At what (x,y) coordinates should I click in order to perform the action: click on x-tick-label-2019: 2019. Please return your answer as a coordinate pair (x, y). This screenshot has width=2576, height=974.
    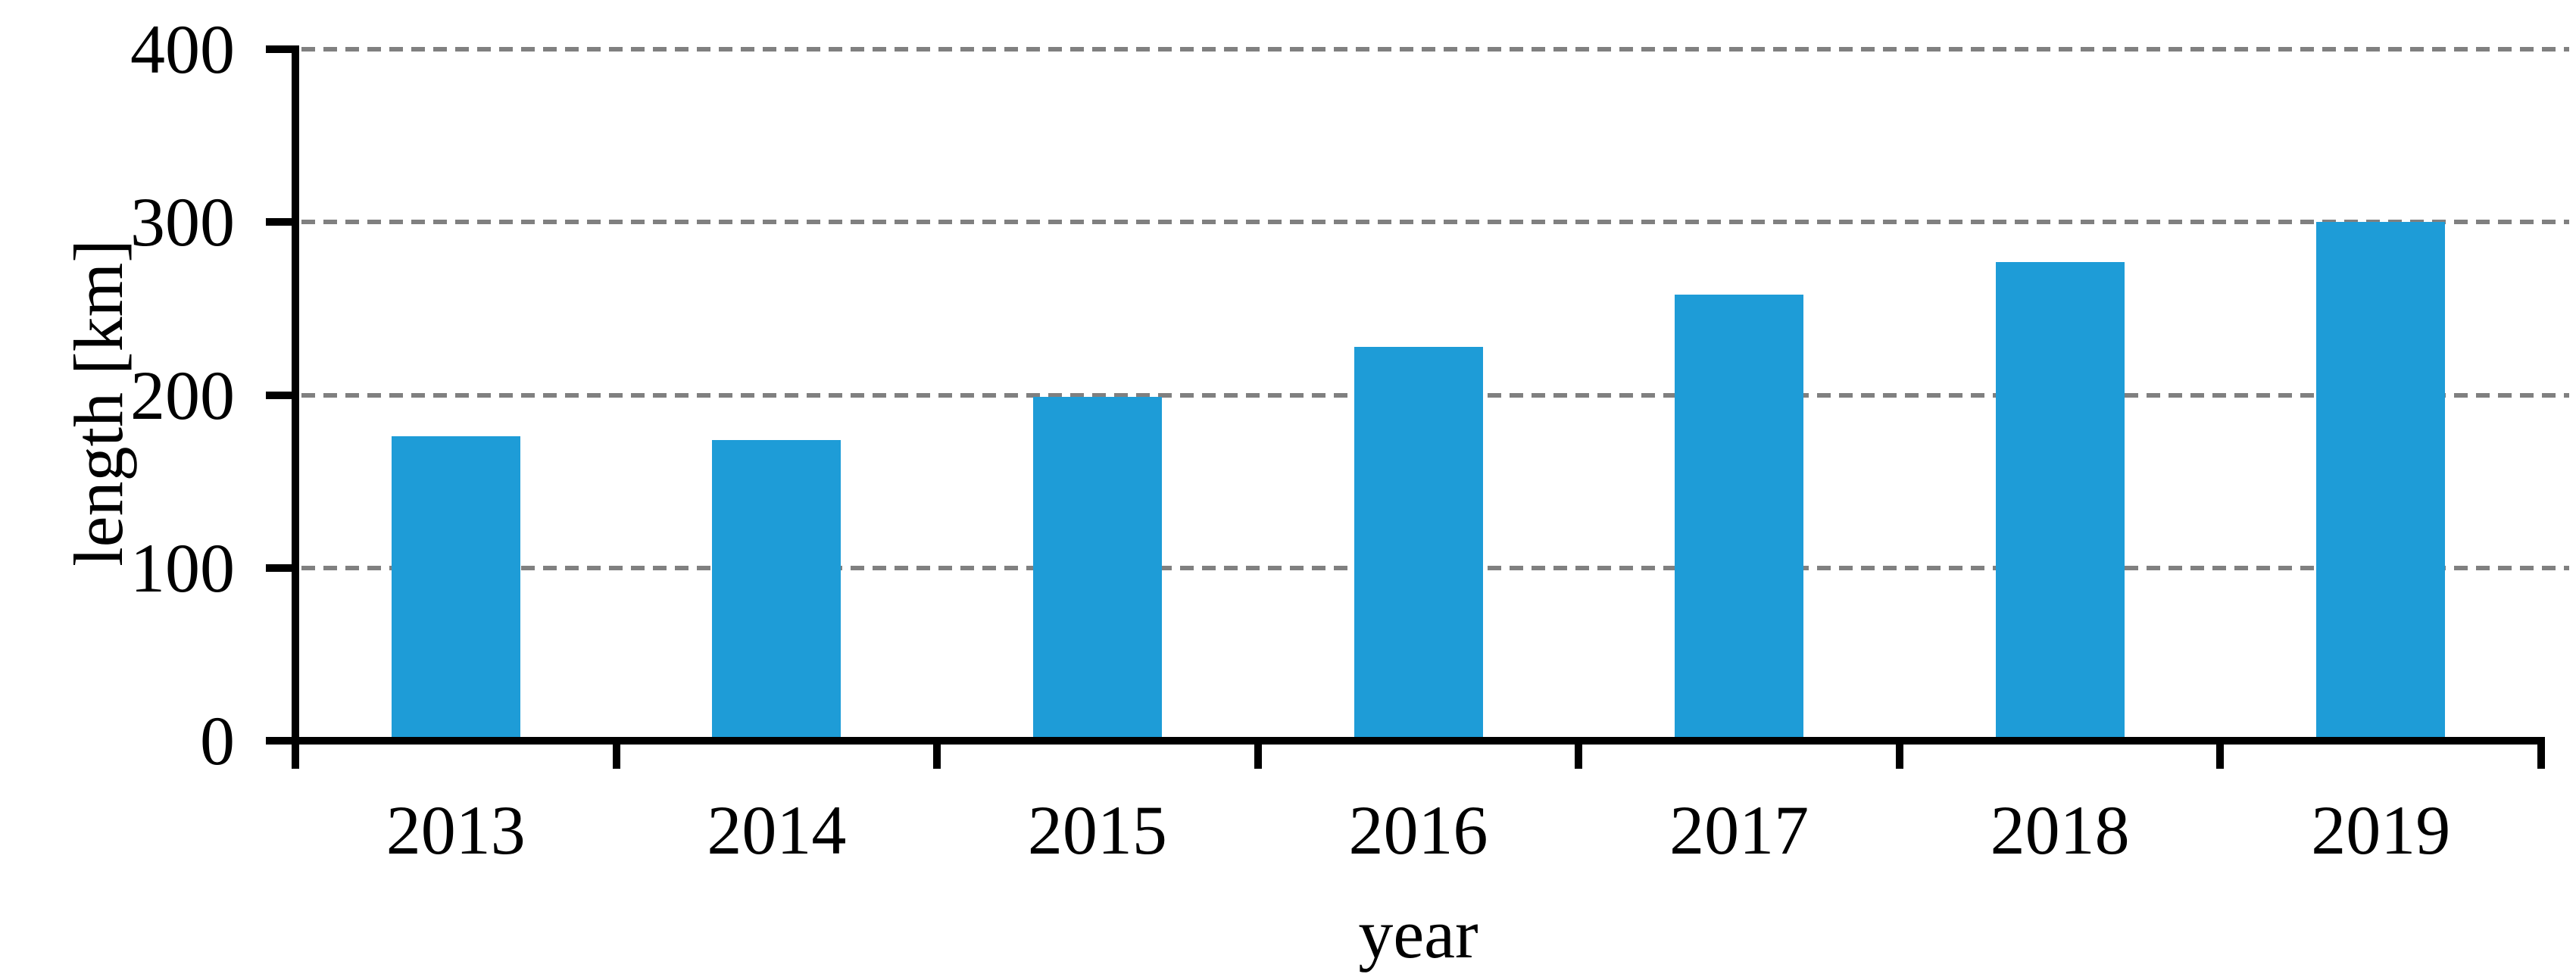
    Looking at the image, I should click on (2381, 830).